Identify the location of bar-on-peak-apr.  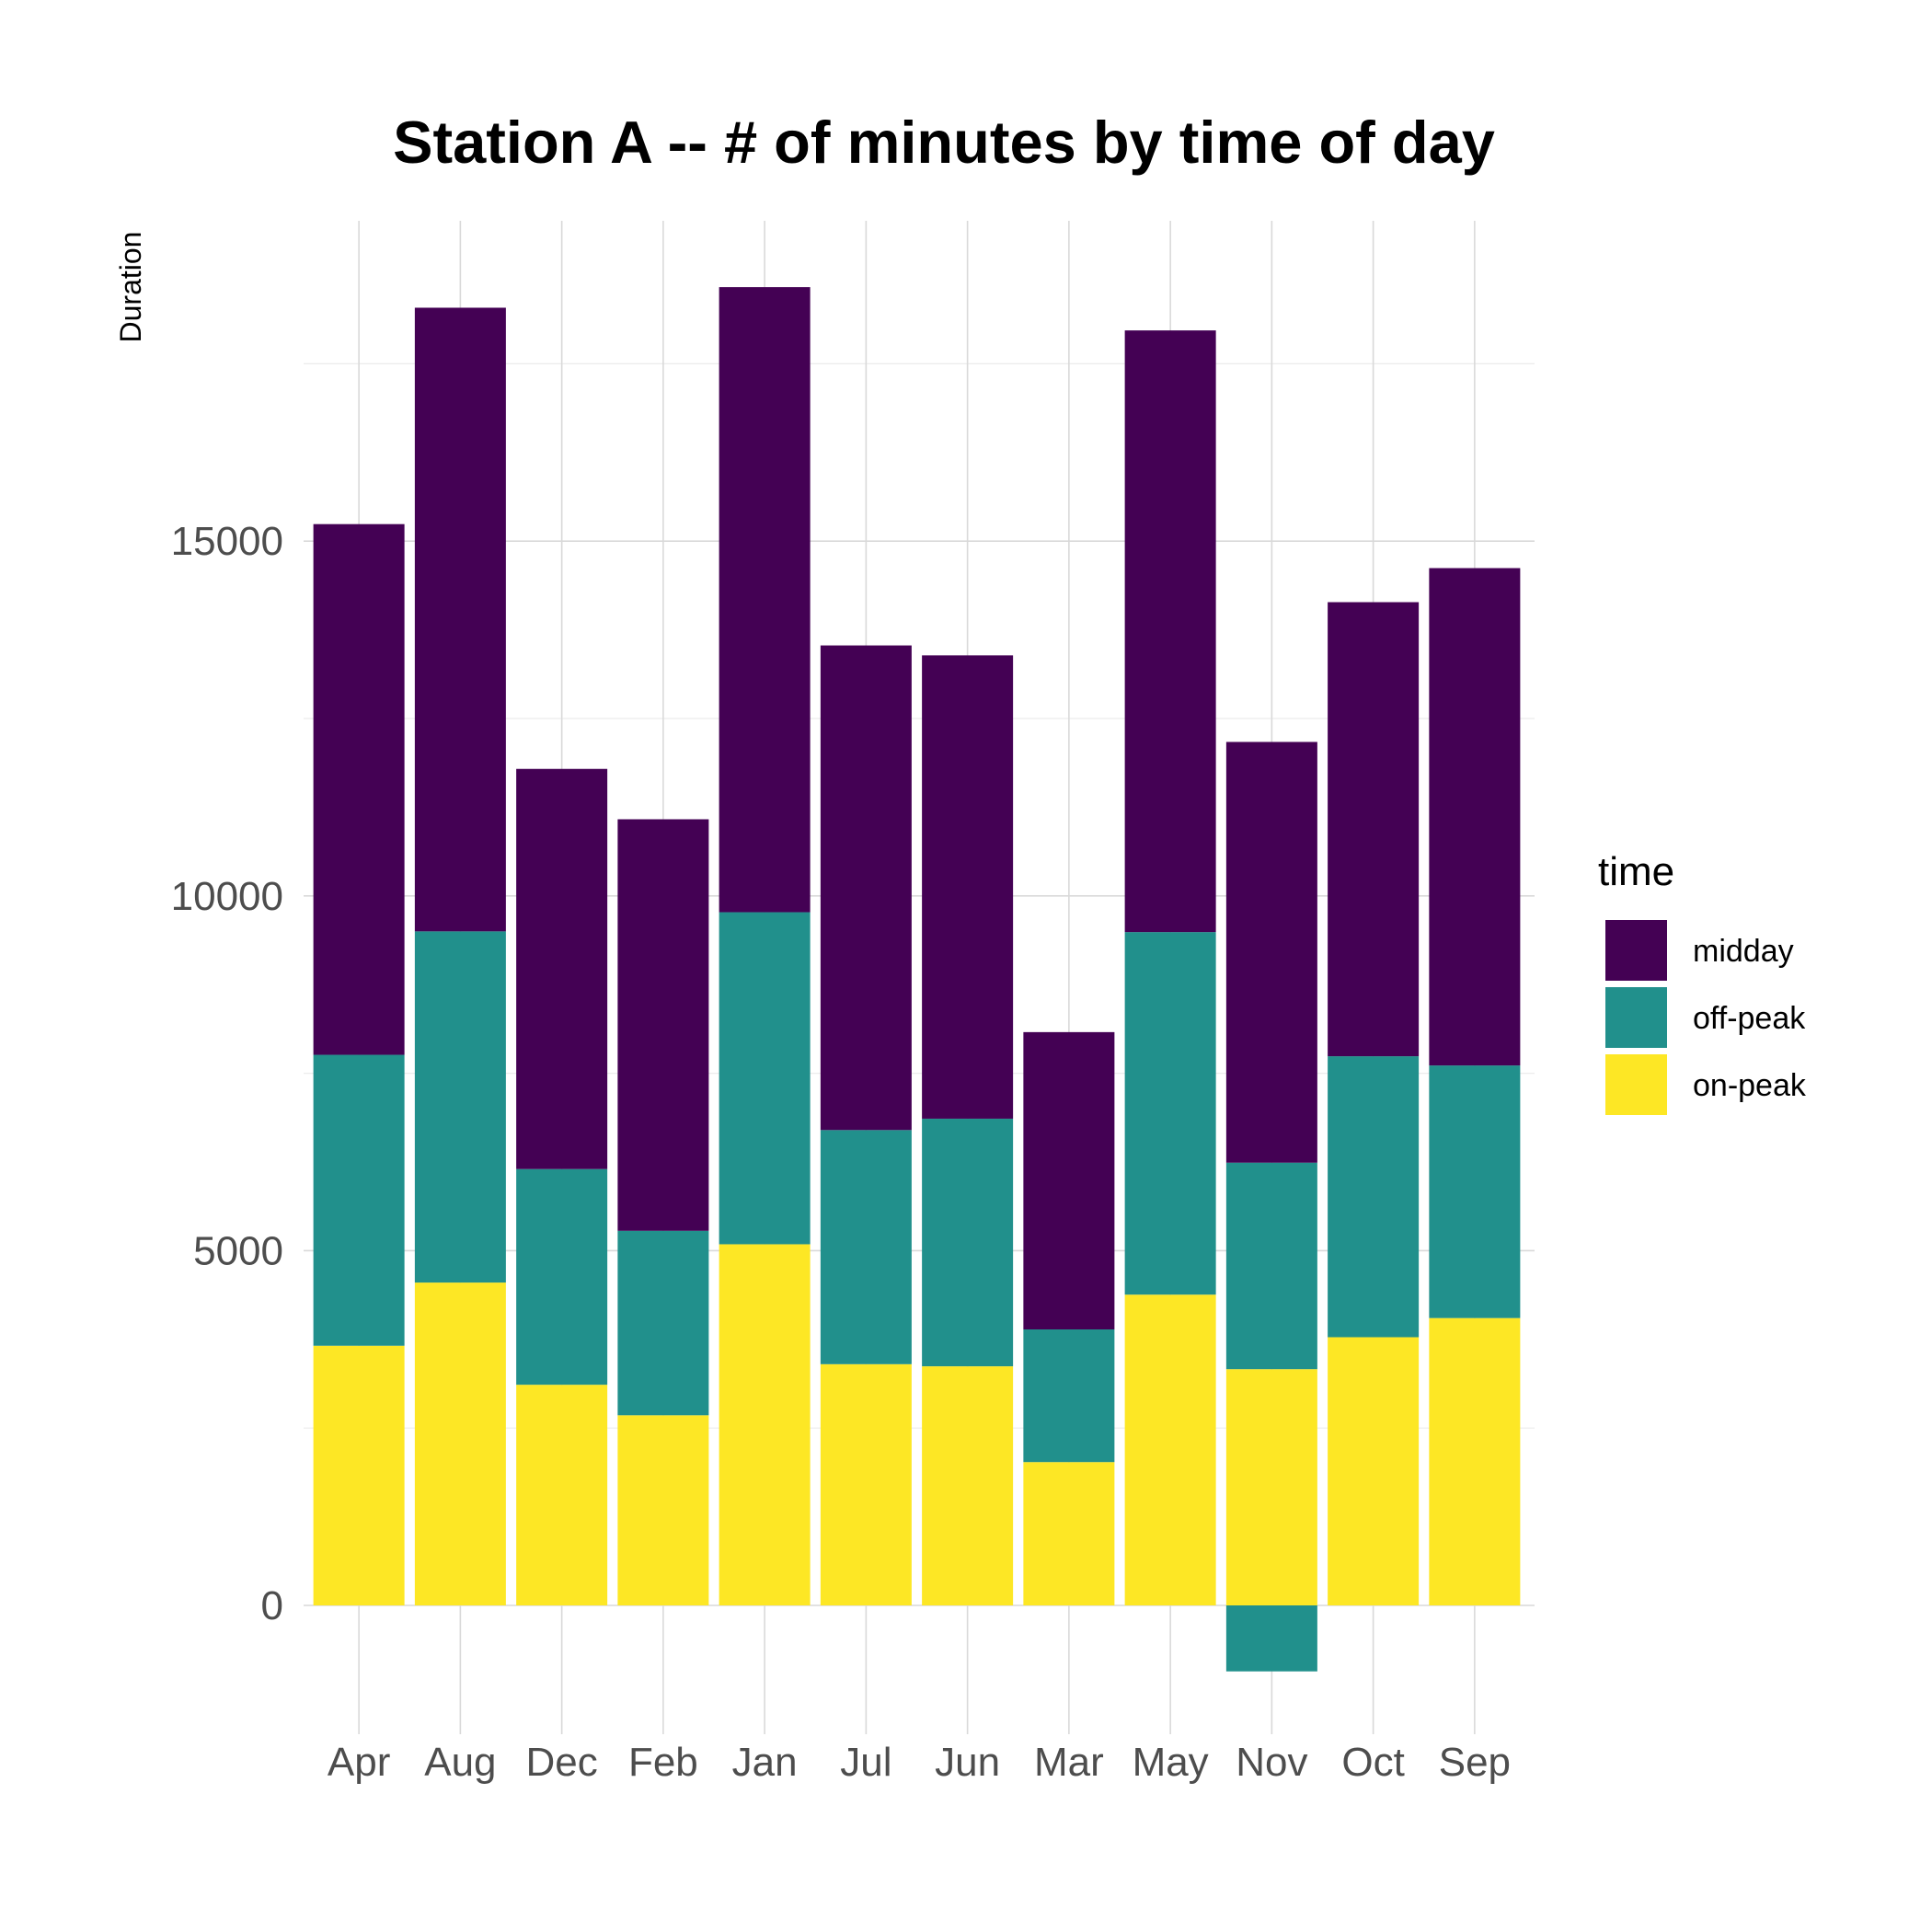
(359, 1475).